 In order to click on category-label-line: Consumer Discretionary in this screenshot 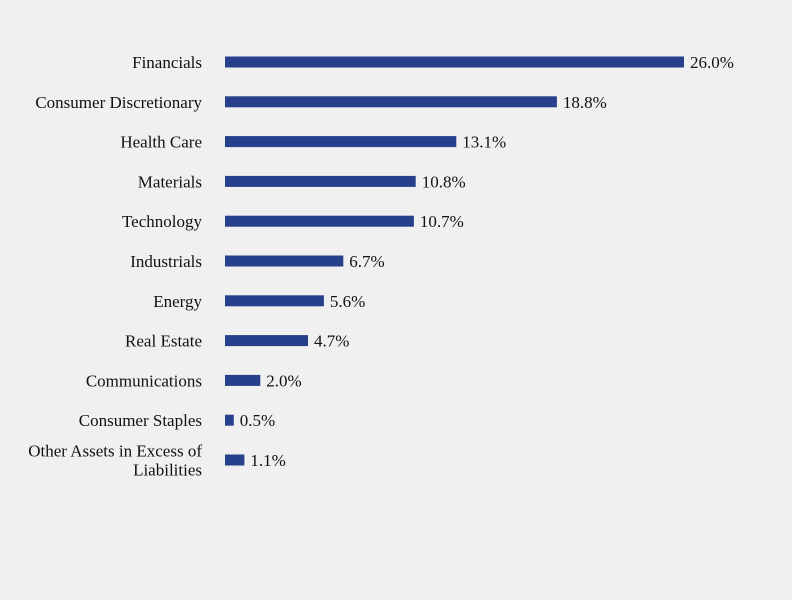, I will do `click(118, 102)`.